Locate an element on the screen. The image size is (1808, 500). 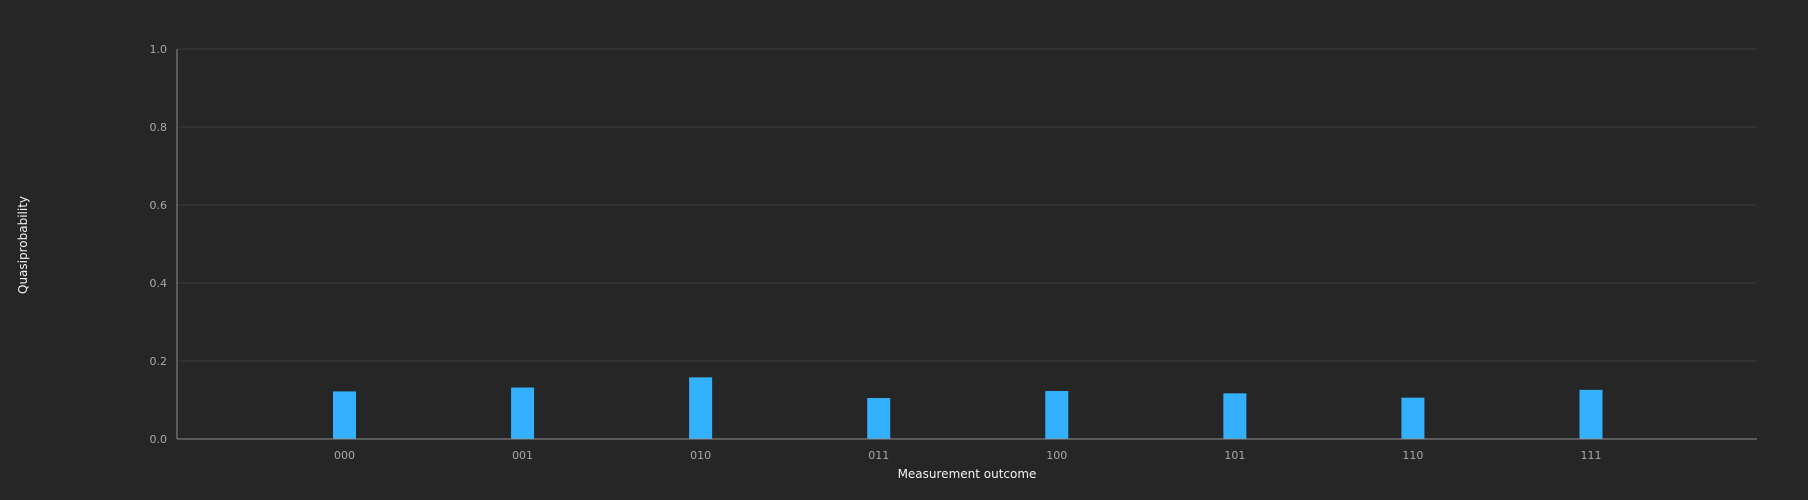
x-tick-label-101: 101 is located at coordinates (1234, 455).